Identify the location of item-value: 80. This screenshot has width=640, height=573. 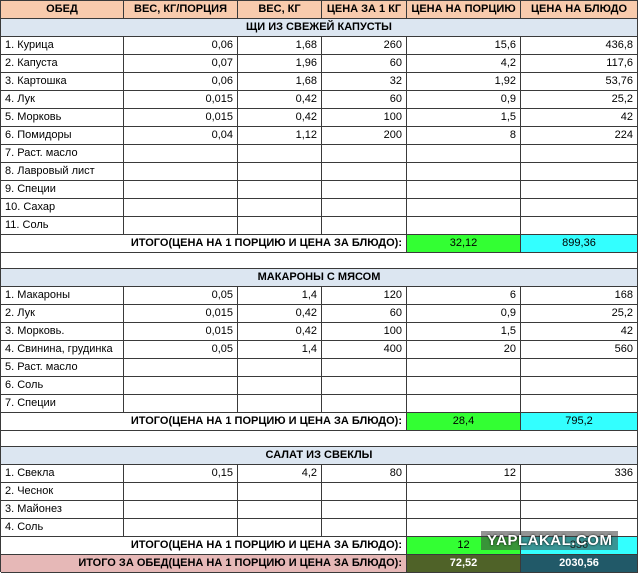
(364, 474).